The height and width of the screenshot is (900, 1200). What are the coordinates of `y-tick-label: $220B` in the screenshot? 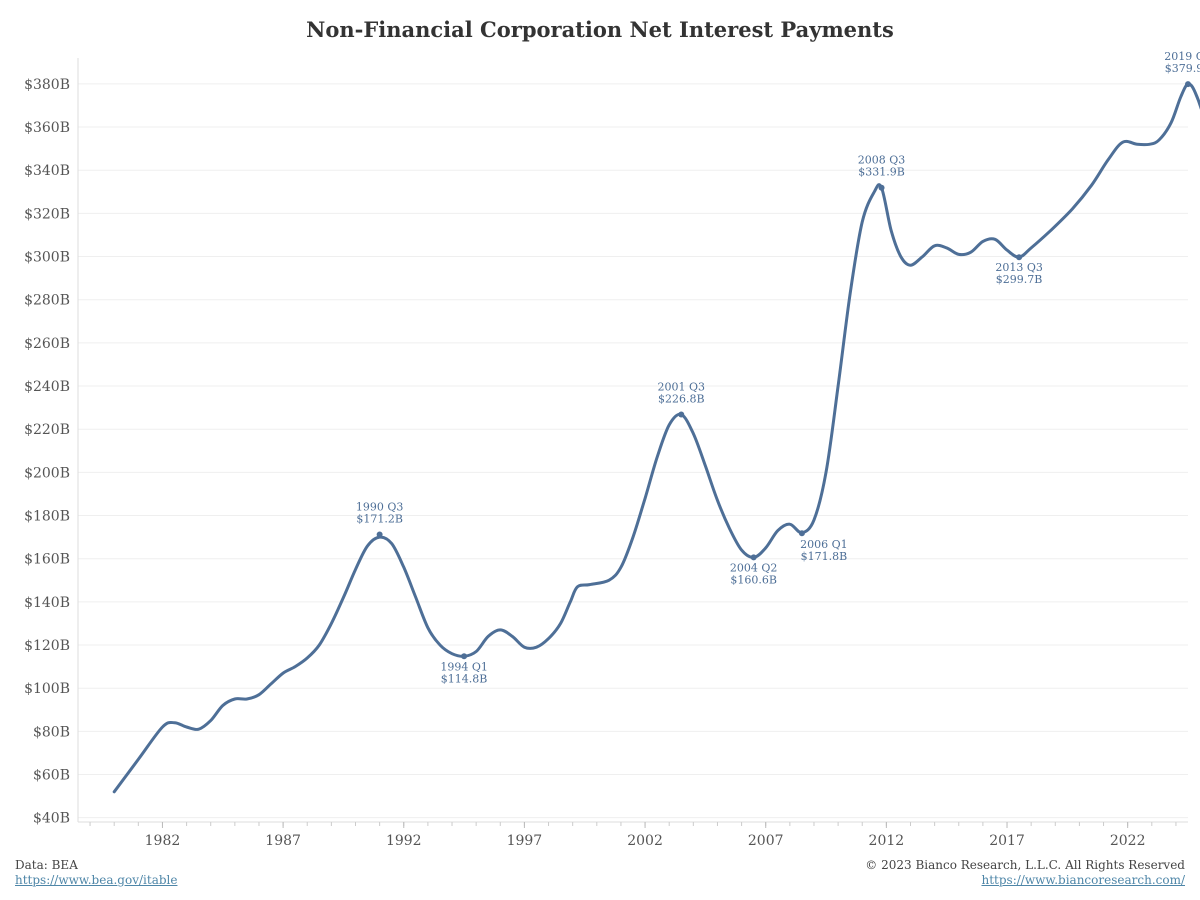 It's located at (47, 430).